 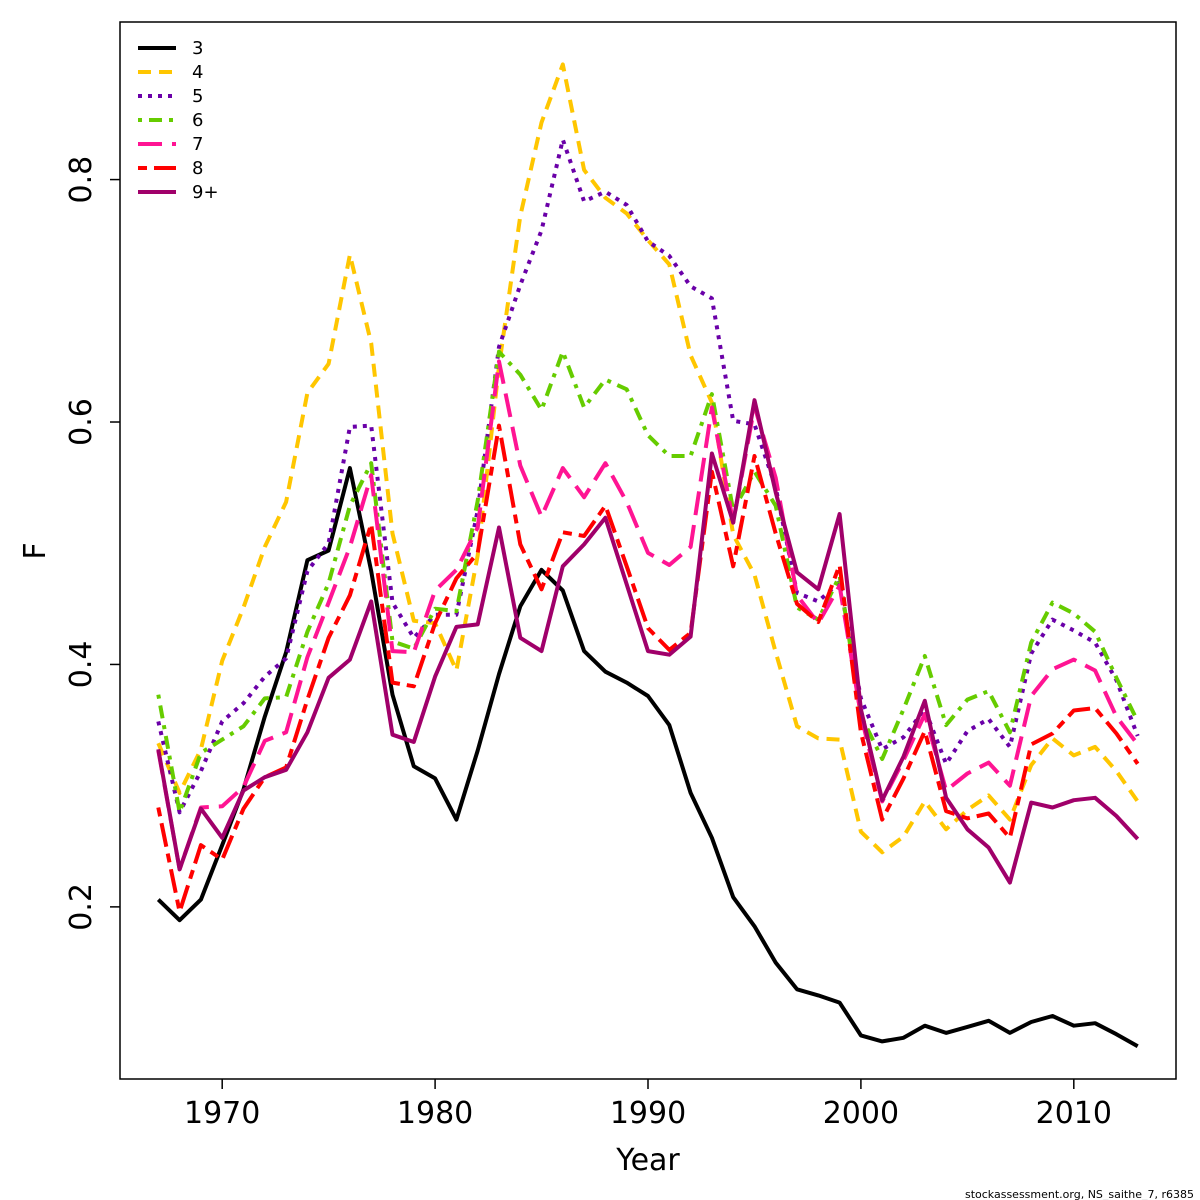 I want to click on legend-label: 3, so click(x=197, y=48).